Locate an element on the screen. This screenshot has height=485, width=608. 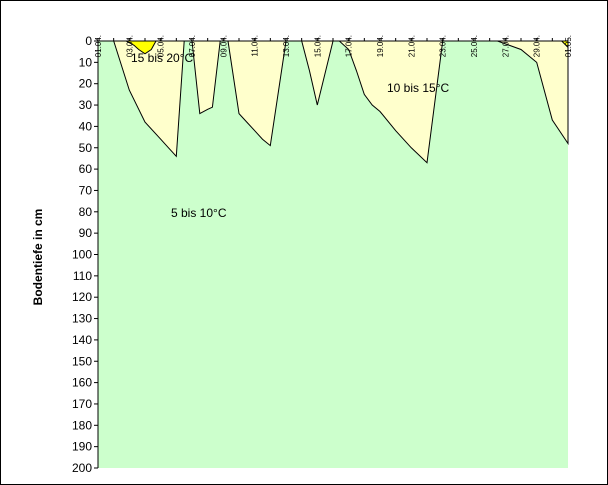
y-tick-label: 60 is located at coordinates (86, 169).